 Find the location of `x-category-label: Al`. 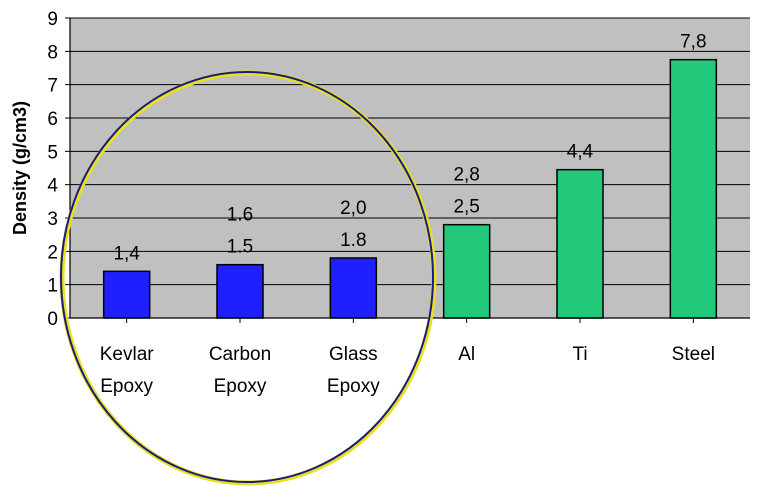

x-category-label: Al is located at coordinates (466, 354).